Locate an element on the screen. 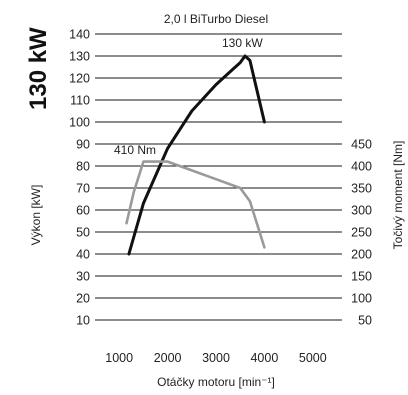  y-left-tick-label: 120 is located at coordinates (79, 79).